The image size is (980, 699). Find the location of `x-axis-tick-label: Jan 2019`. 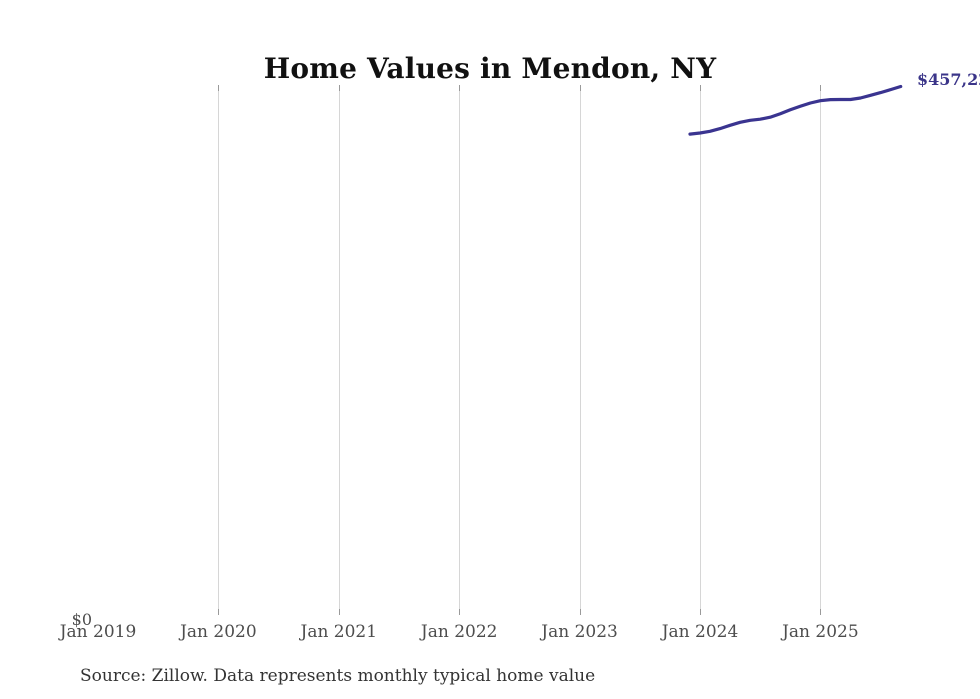

x-axis-tick-label: Jan 2019 is located at coordinates (98, 632).